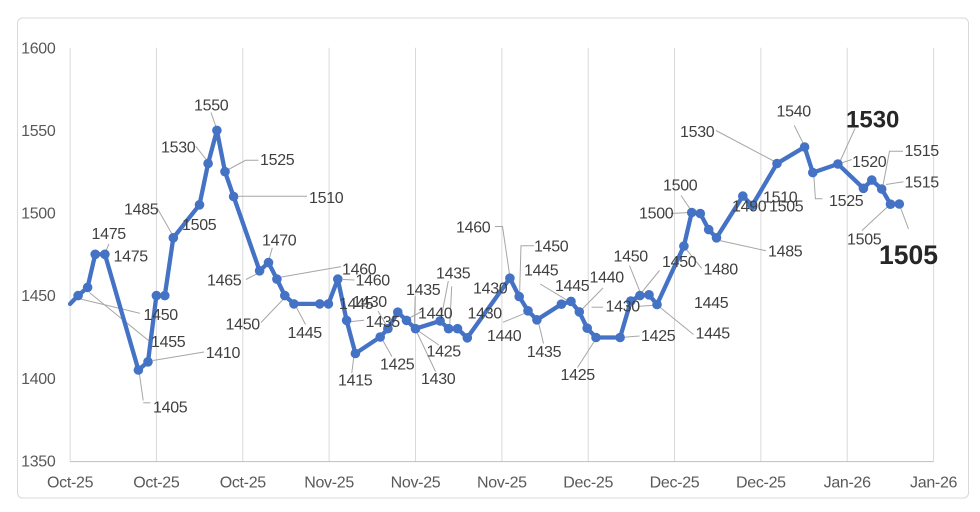 The width and height of the screenshot is (980, 512). I want to click on svg-text: 1600, so click(38, 48).